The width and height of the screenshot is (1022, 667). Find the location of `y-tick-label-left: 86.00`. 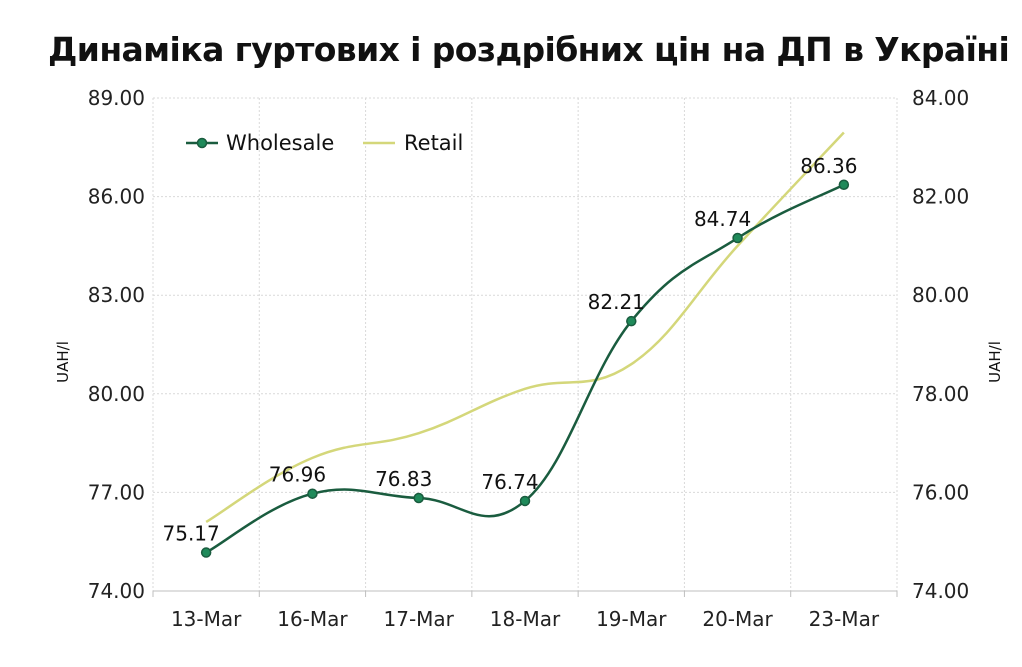

y-tick-label-left: 86.00 is located at coordinates (116, 197).